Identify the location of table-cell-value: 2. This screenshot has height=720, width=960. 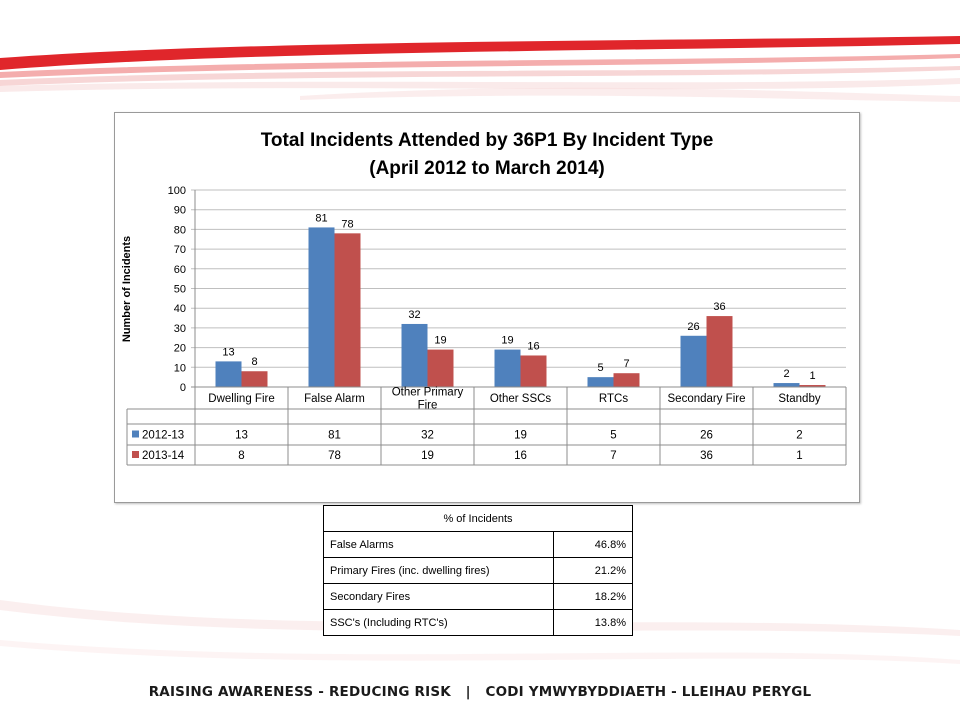
(799, 436).